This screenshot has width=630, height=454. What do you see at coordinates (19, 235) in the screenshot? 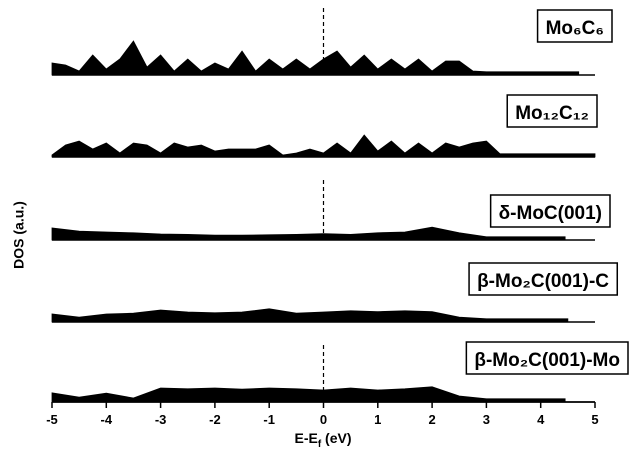
I see `y-axis-title: DOS (a.u.)` at bounding box center [19, 235].